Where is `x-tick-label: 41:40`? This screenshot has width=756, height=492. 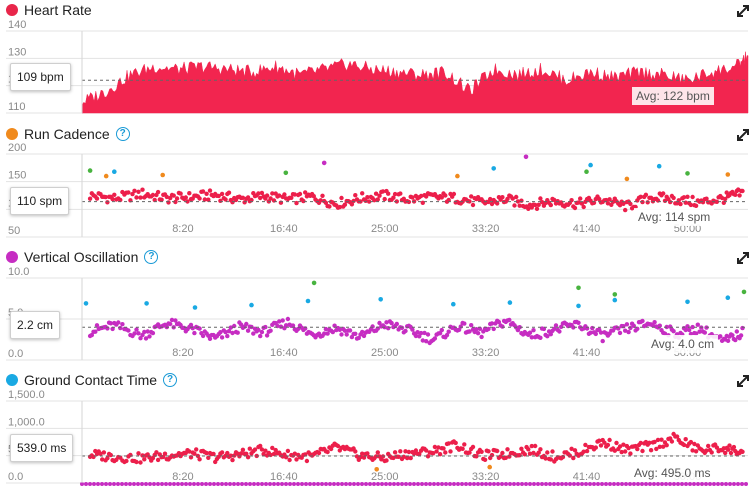
x-tick-label: 41:40 is located at coordinates (587, 229).